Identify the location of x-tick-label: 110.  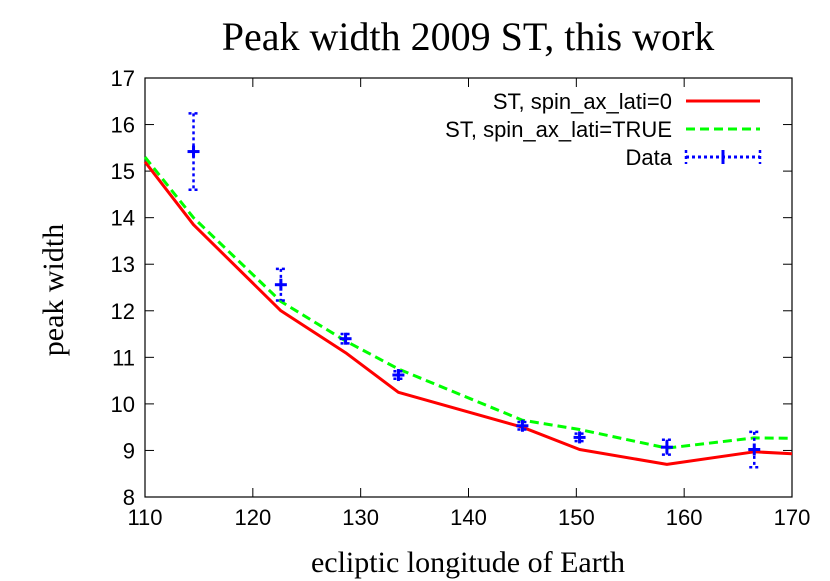
(144, 517).